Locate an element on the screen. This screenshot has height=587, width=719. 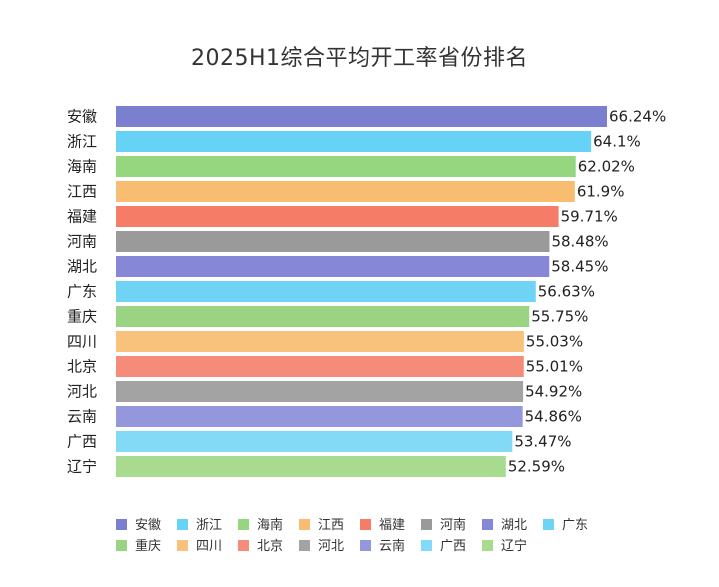
value-label: 55.75% is located at coordinates (559, 317).